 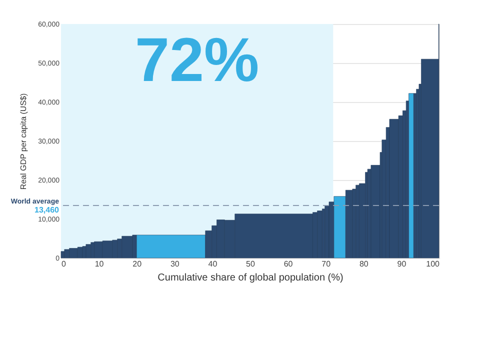 What do you see at coordinates (197, 60) in the screenshot?
I see `band-label: 72%` at bounding box center [197, 60].